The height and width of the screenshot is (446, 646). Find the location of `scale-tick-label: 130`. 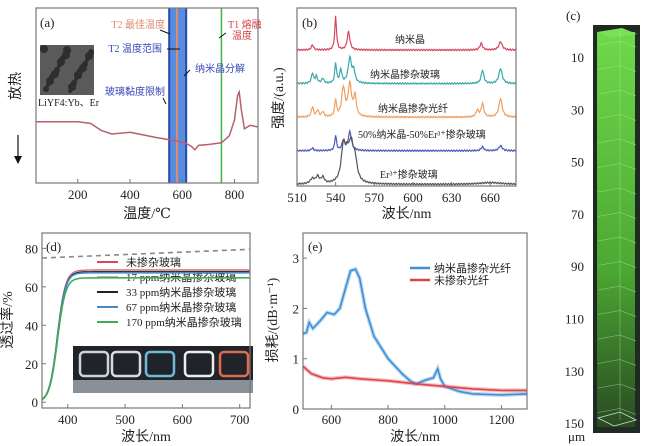

scale-tick-label: 130 is located at coordinates (575, 371).